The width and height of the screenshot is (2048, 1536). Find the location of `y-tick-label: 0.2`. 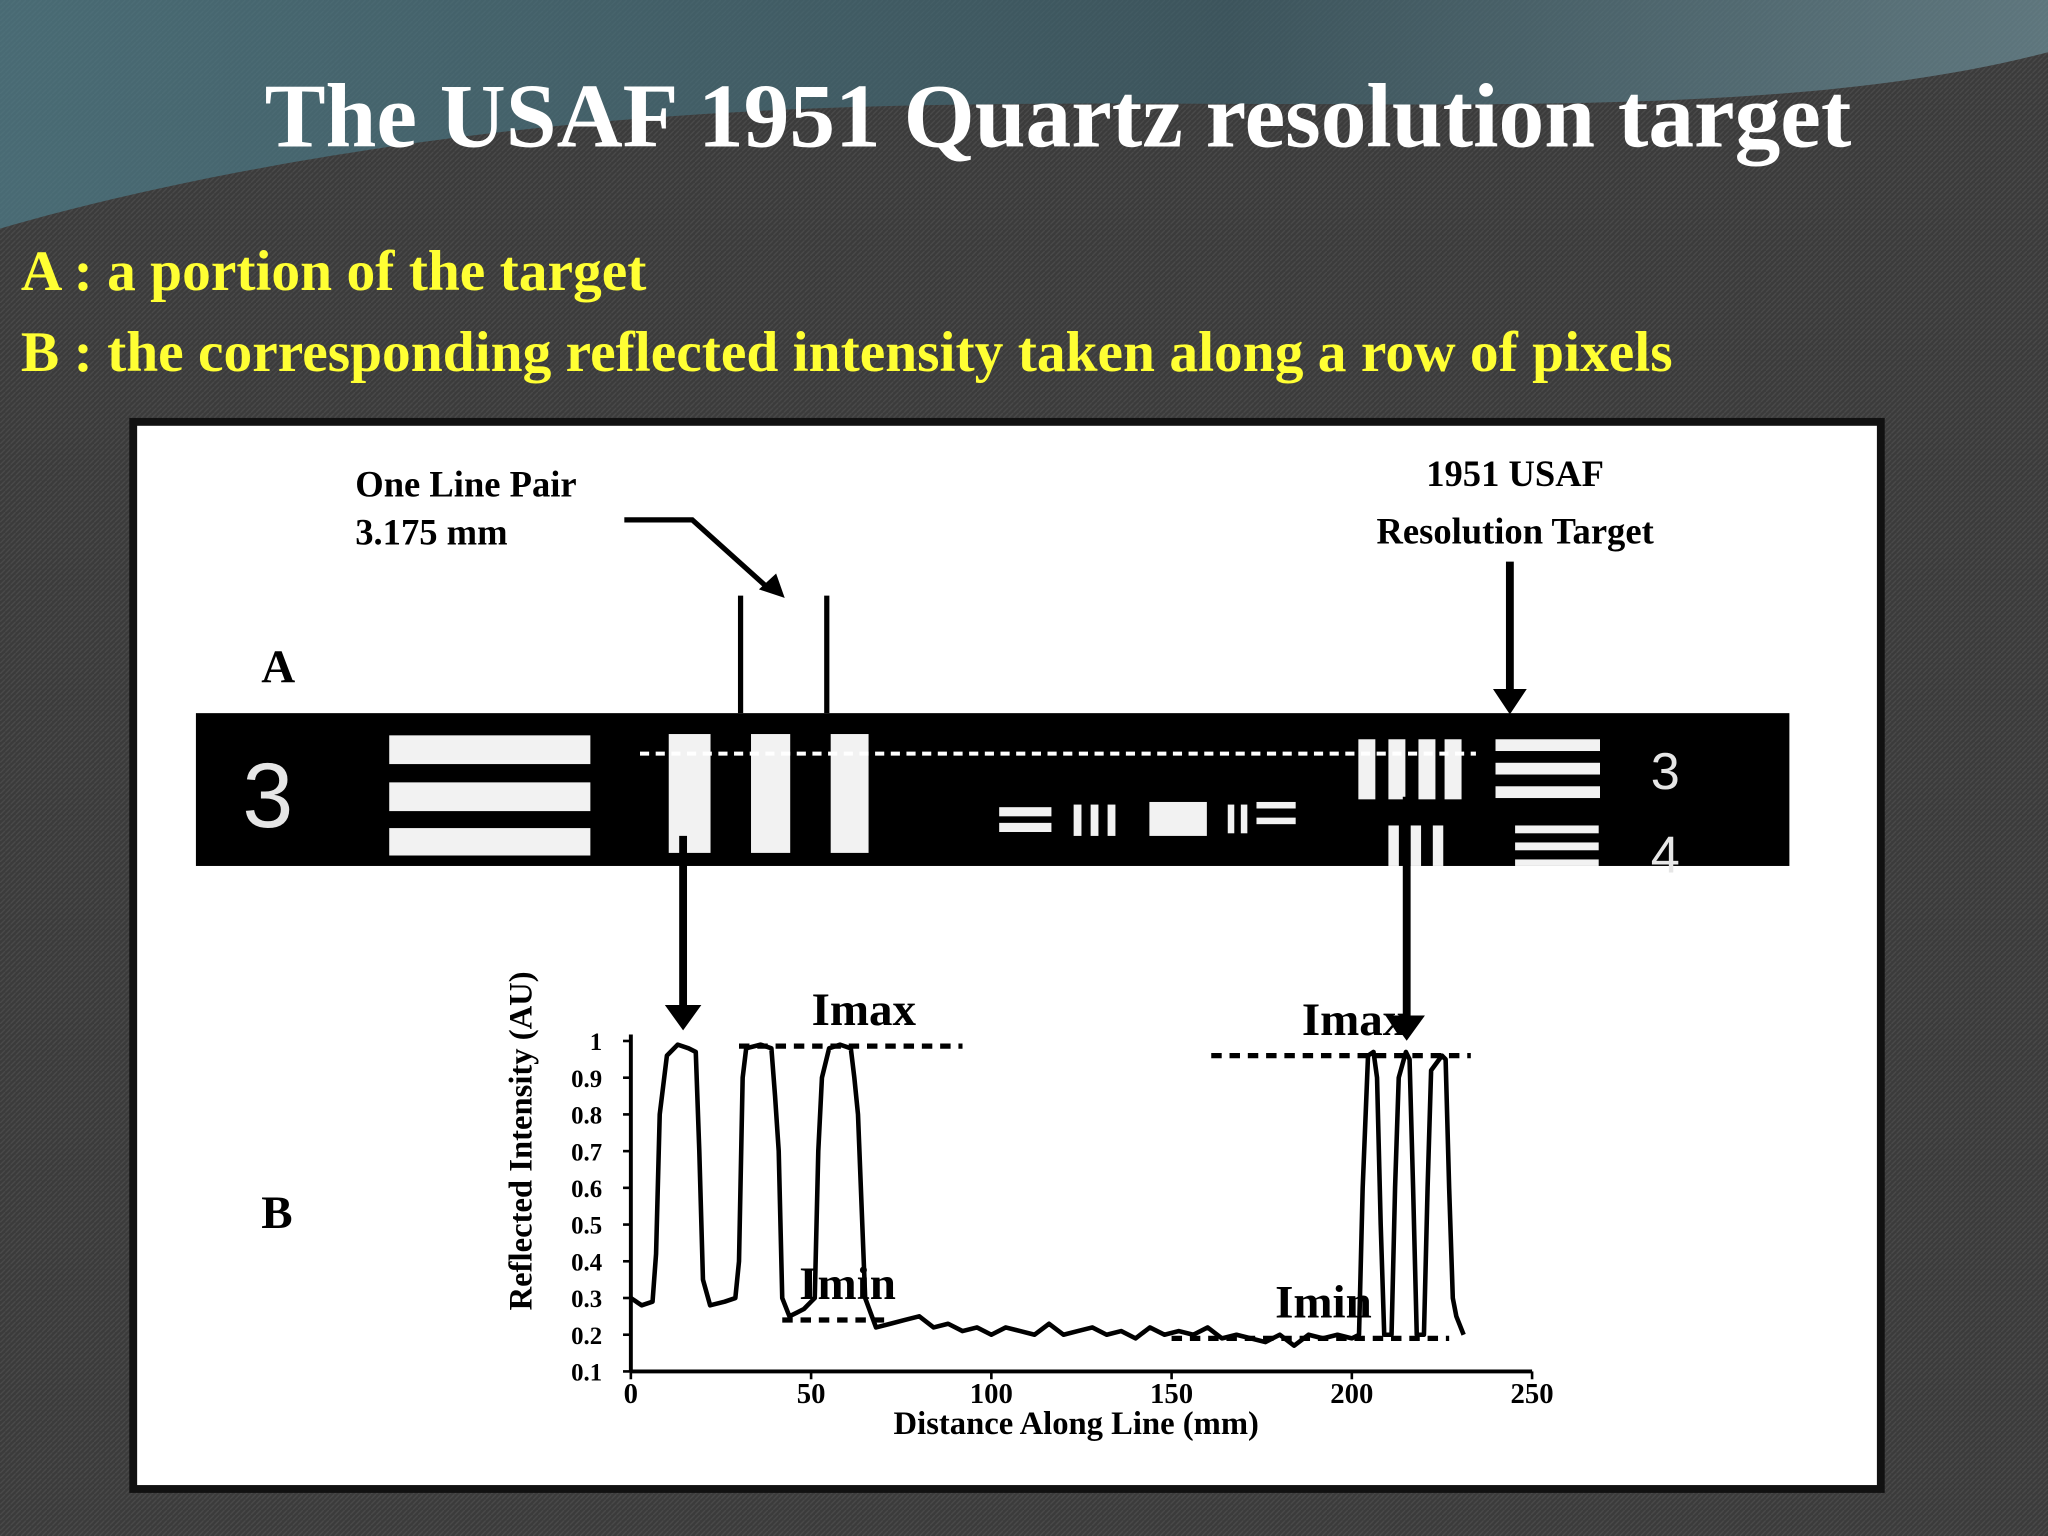

y-tick-label: 0.2 is located at coordinates (586, 1336).